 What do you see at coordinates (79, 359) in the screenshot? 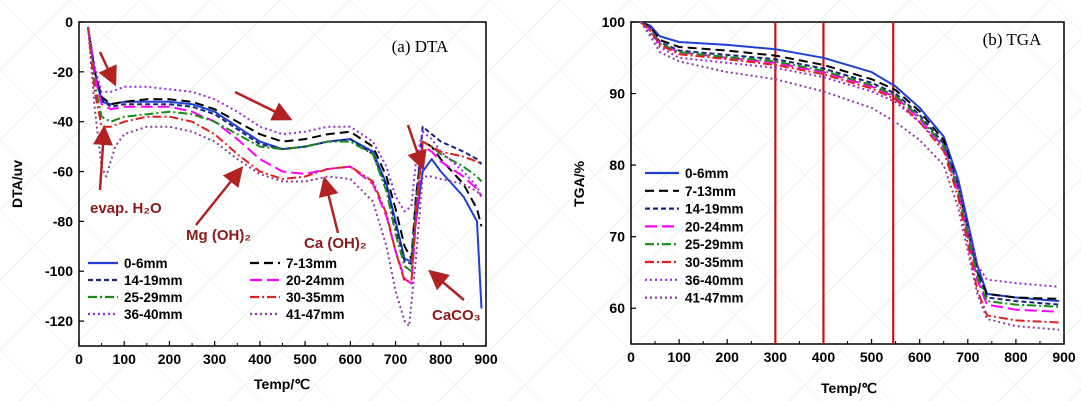
I see `dta-x-tick-label: 0` at bounding box center [79, 359].